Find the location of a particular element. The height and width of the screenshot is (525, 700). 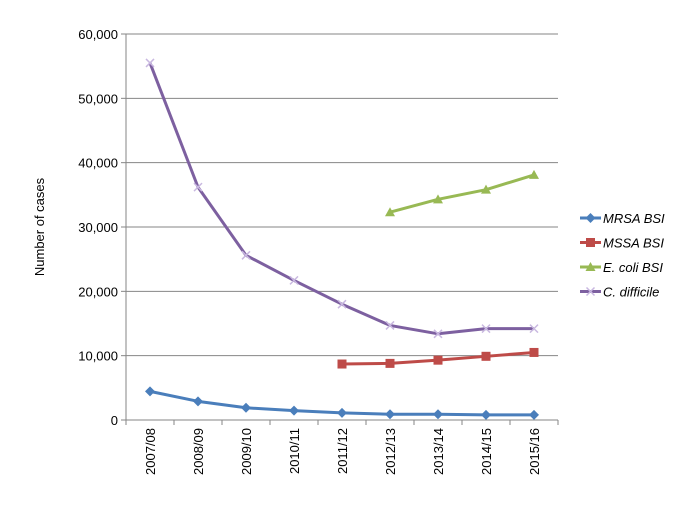

series-mssa-bsi is located at coordinates (438, 358).